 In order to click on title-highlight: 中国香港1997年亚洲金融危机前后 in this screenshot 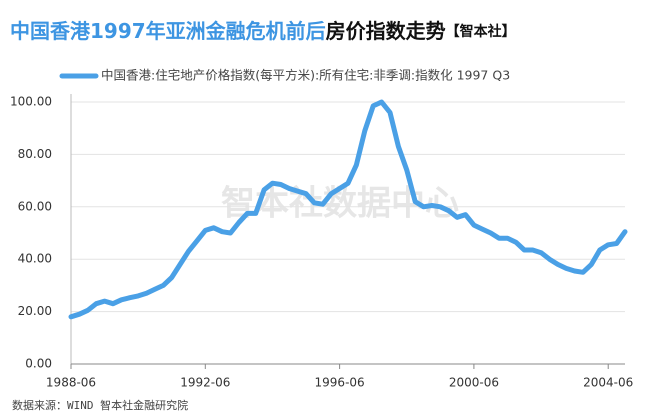, I will do `click(168, 31)`.